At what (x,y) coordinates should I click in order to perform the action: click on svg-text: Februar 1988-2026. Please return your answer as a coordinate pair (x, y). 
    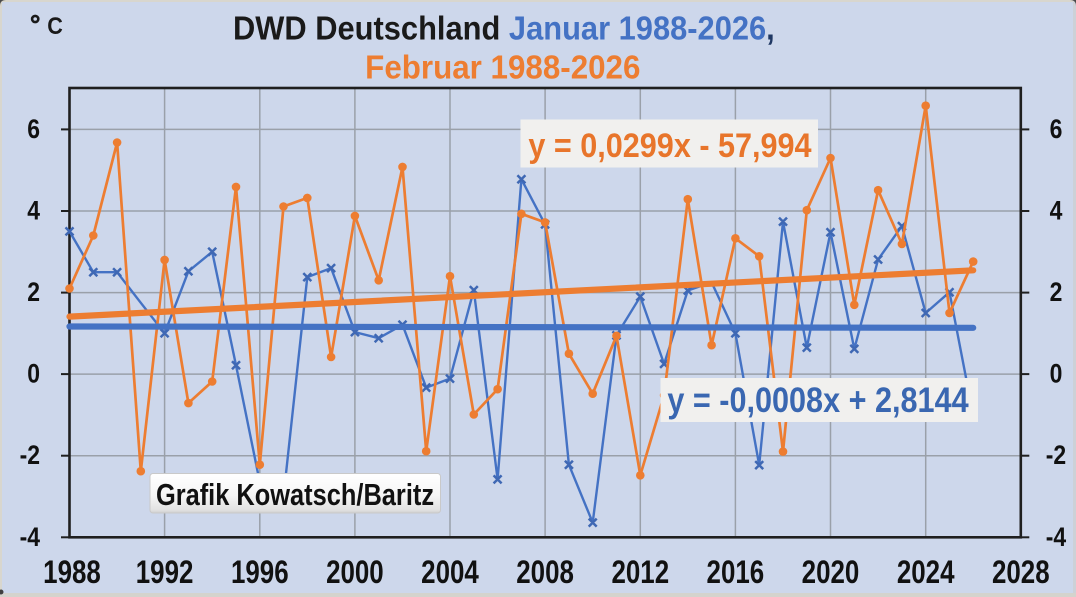
    Looking at the image, I should click on (502, 67).